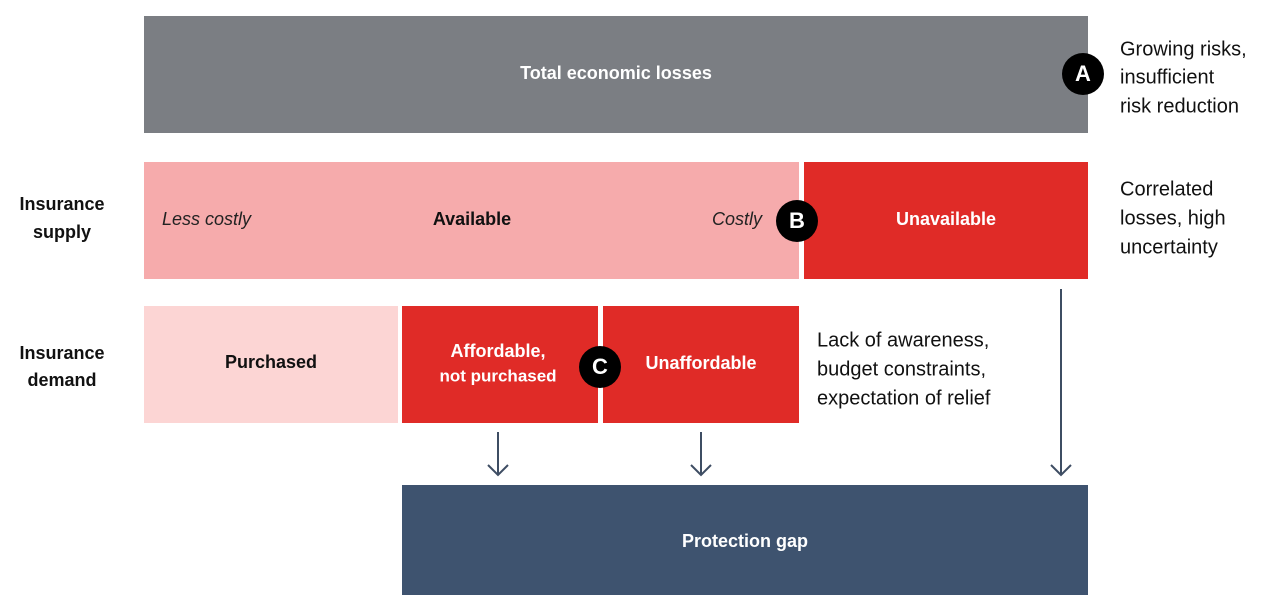 The image size is (1282, 595). I want to click on available-label: Available, so click(472, 219).